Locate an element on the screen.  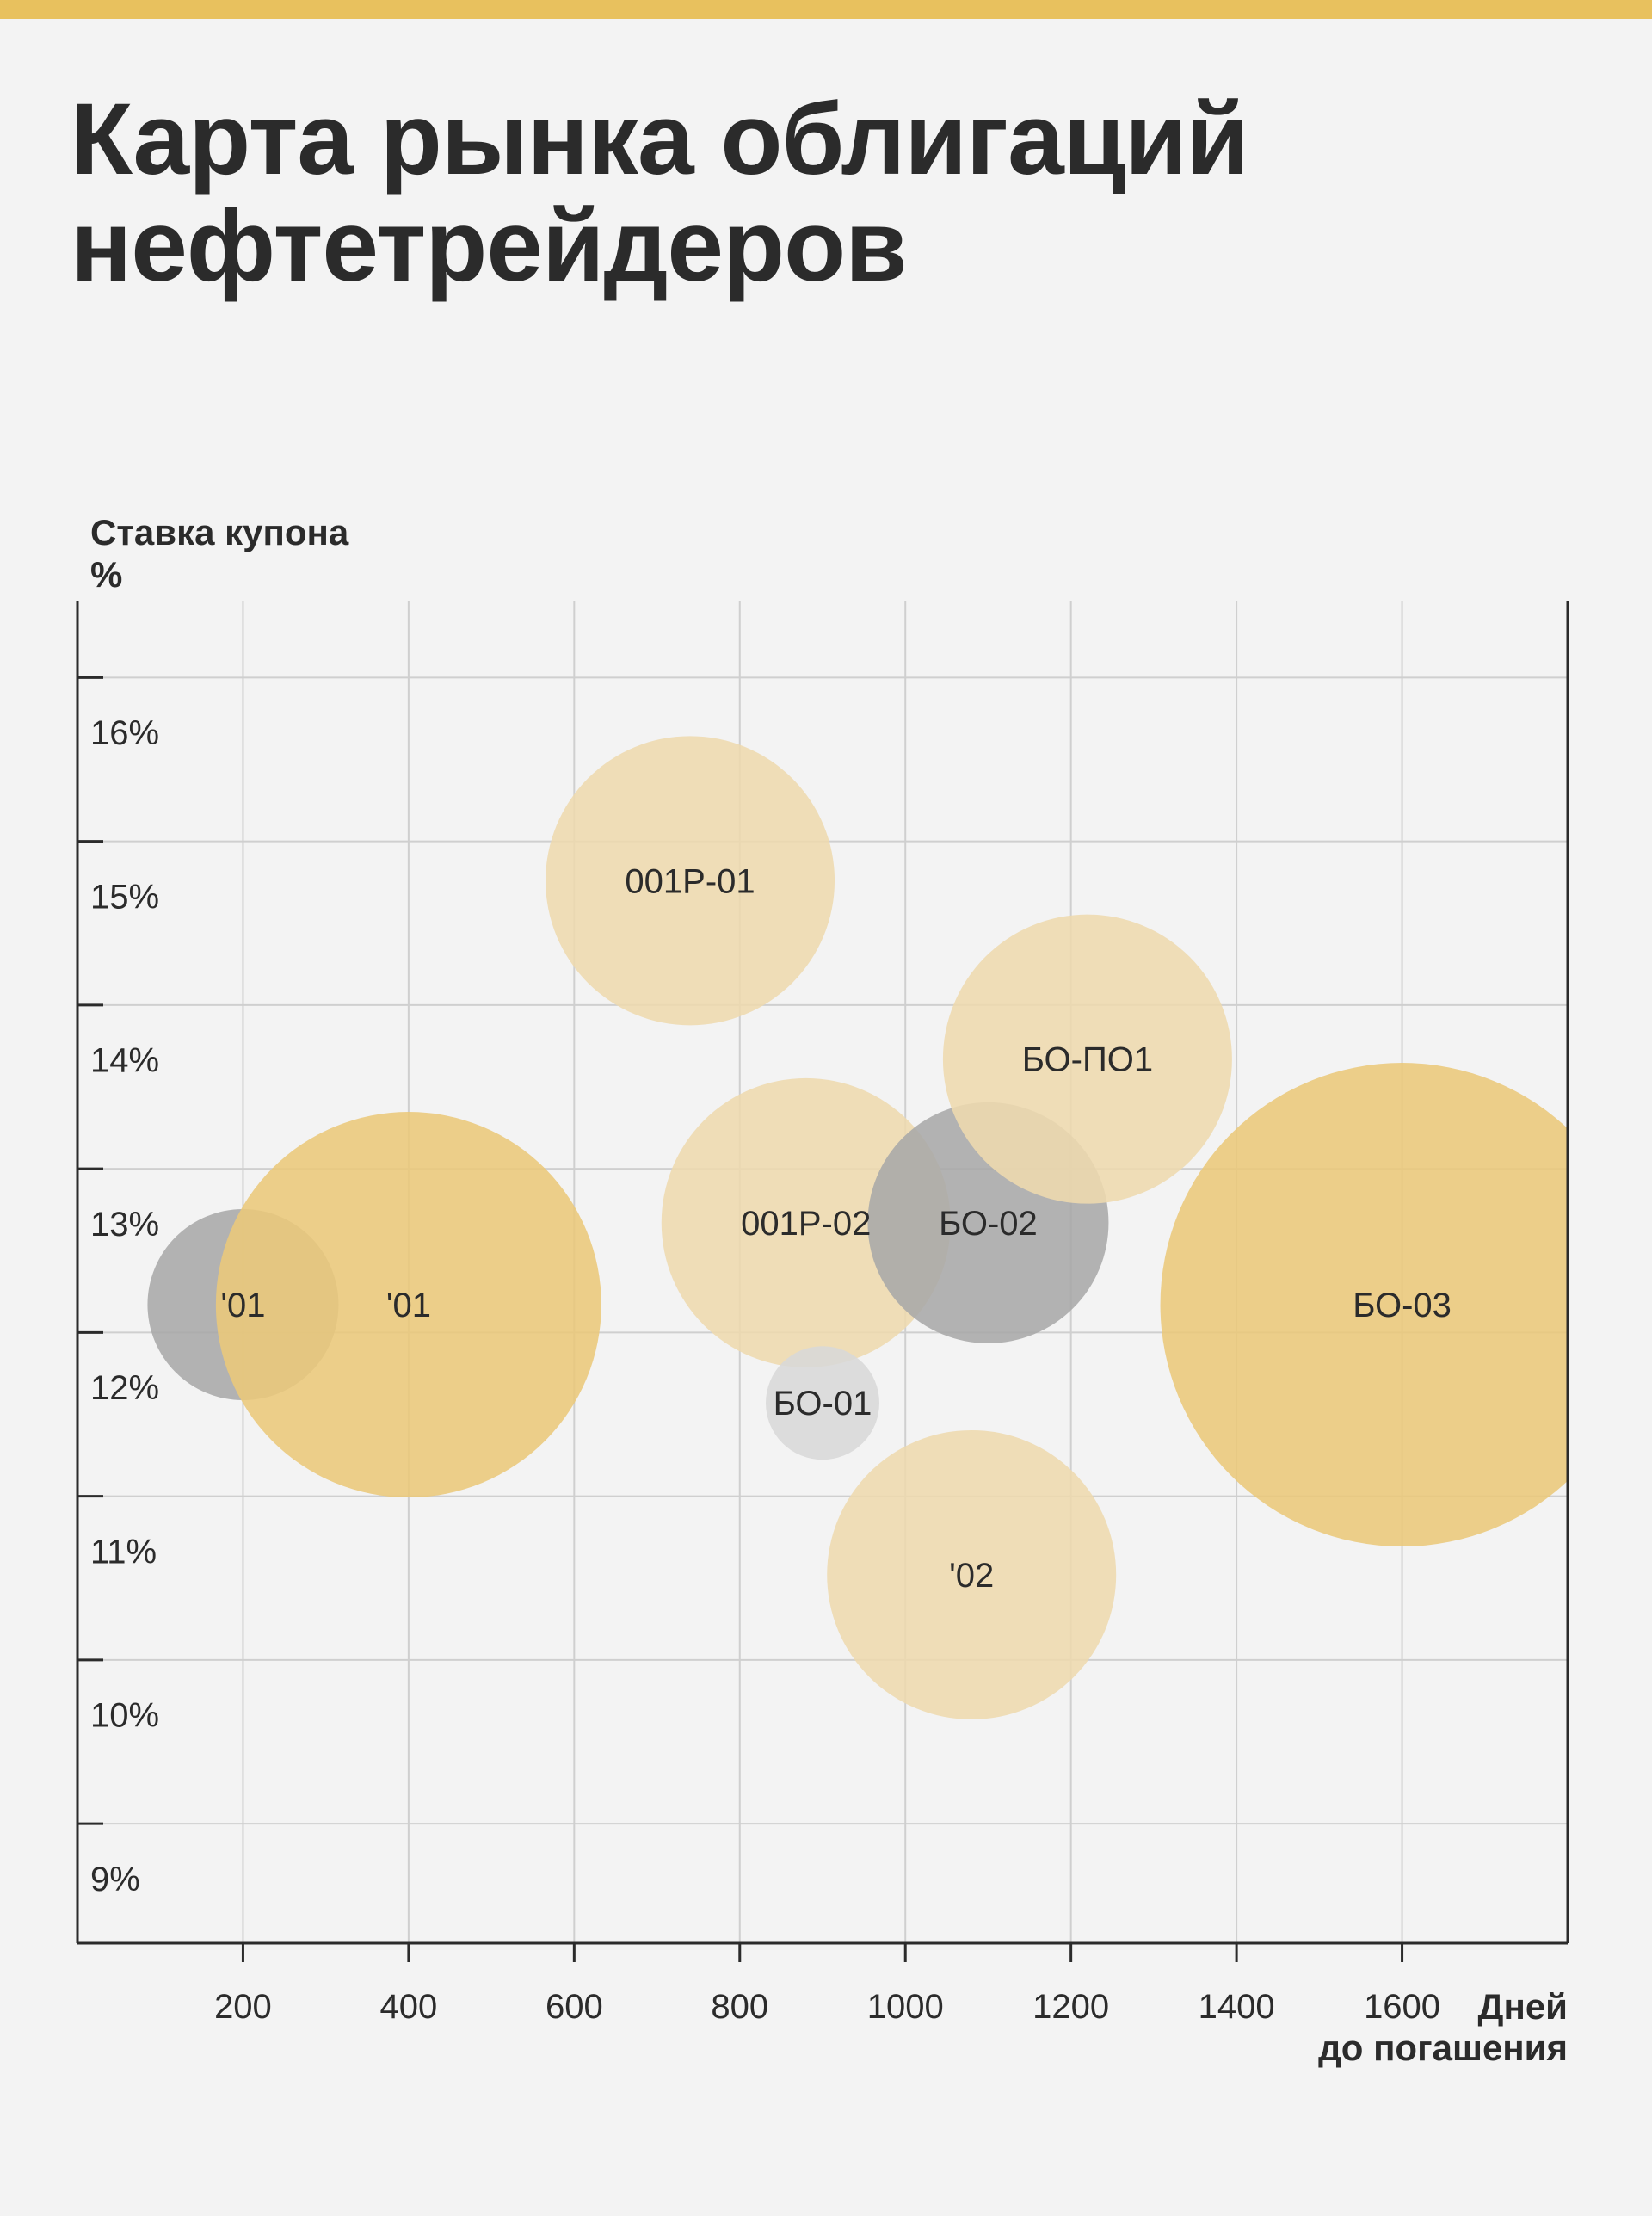
y-tick-label: 16% is located at coordinates (124, 733).